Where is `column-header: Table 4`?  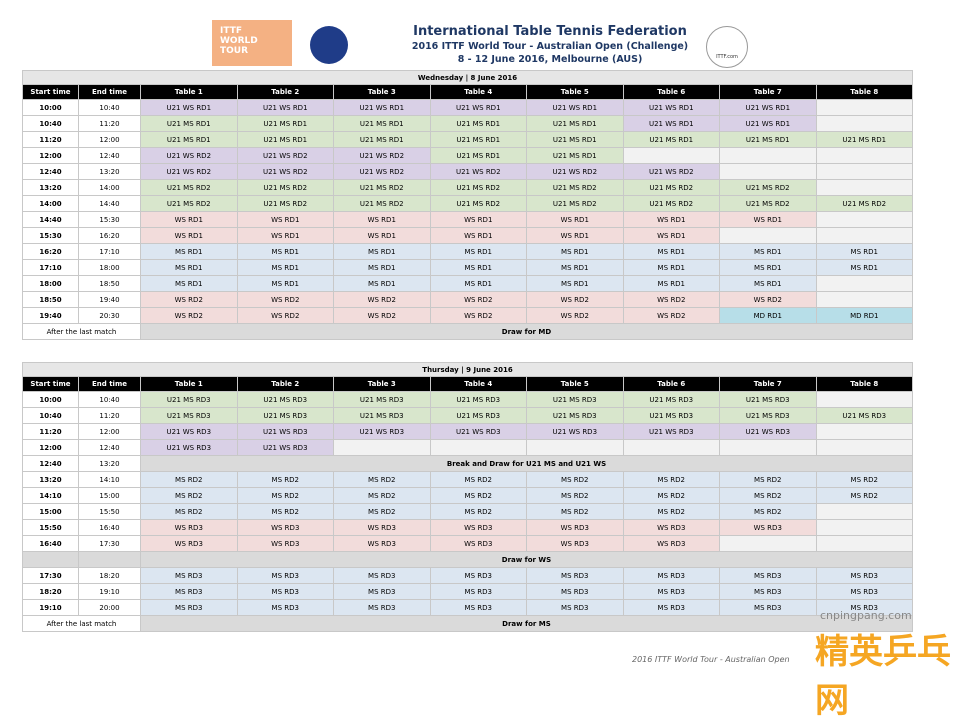
column-header: Table 4 is located at coordinates (478, 384).